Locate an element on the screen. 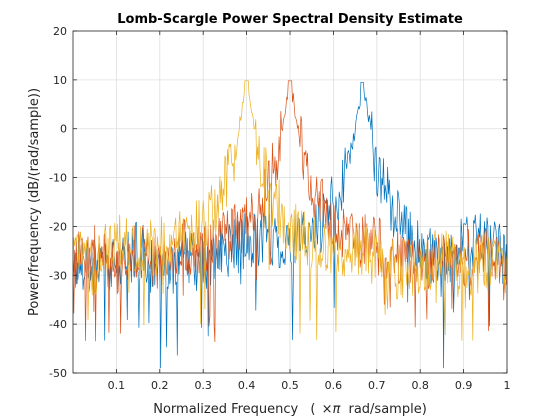 This screenshot has width=560, height=420. x-tick-label: 1 is located at coordinates (507, 385).